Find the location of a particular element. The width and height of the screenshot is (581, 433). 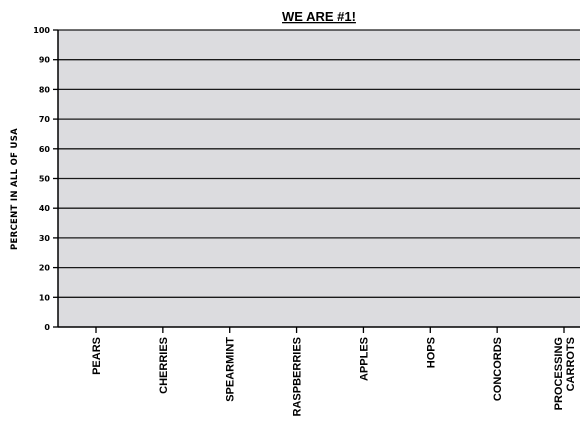

chart-title: WE ARE #1! is located at coordinates (319, 16).